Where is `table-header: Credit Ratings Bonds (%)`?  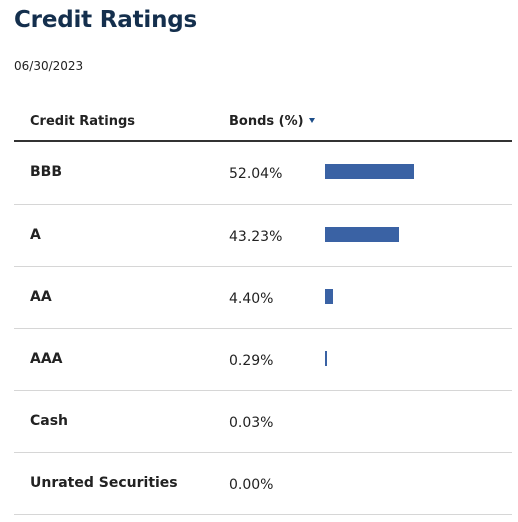 table-header: Credit Ratings Bonds (%) is located at coordinates (263, 122).